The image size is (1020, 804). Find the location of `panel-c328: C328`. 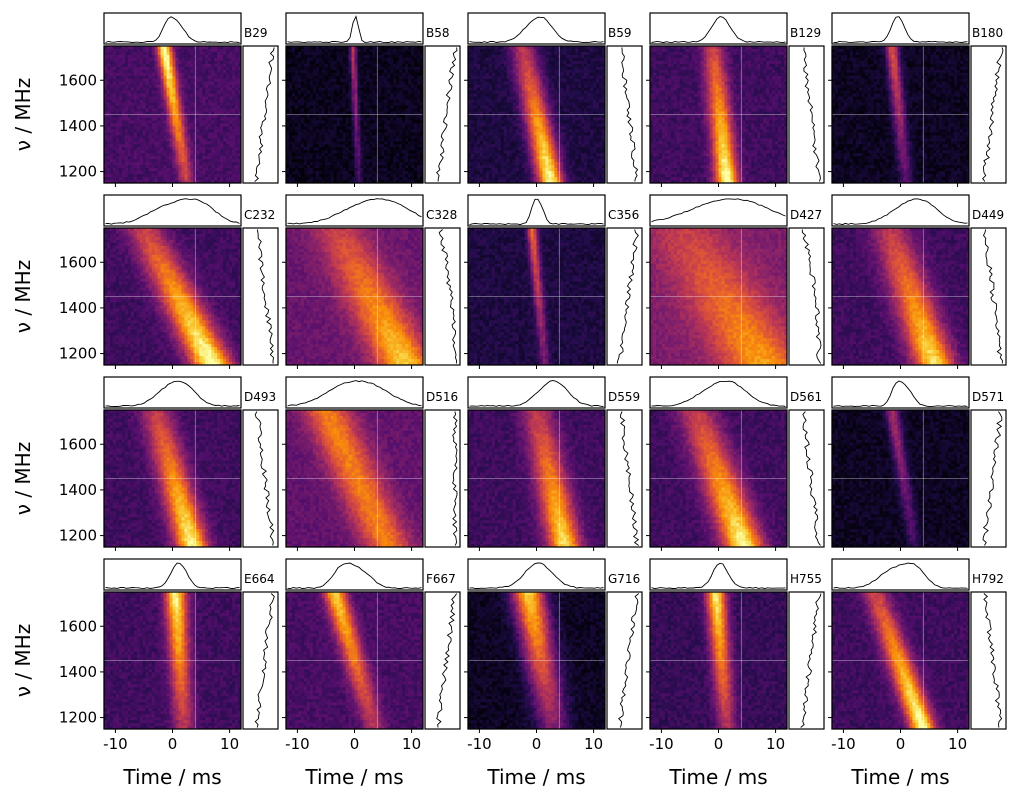

panel-c328: C328 is located at coordinates (371, 282).